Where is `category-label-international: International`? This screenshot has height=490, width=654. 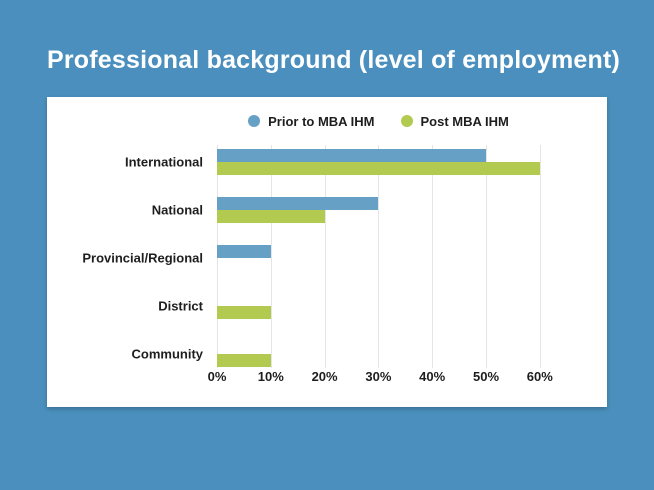 category-label-international: International is located at coordinates (163, 162).